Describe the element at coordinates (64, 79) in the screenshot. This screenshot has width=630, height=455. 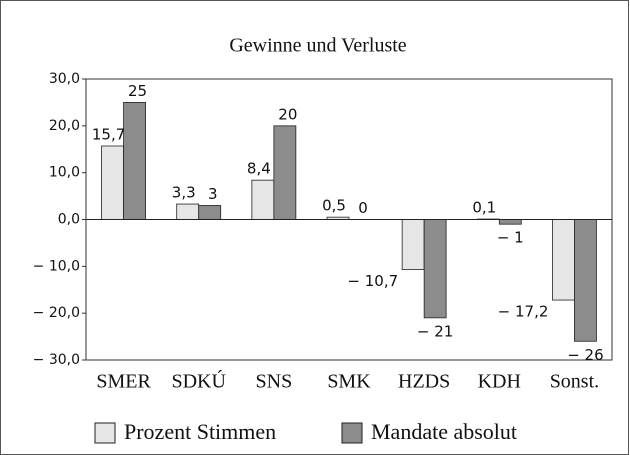
I see `y-tick-label: 30,0` at that location.